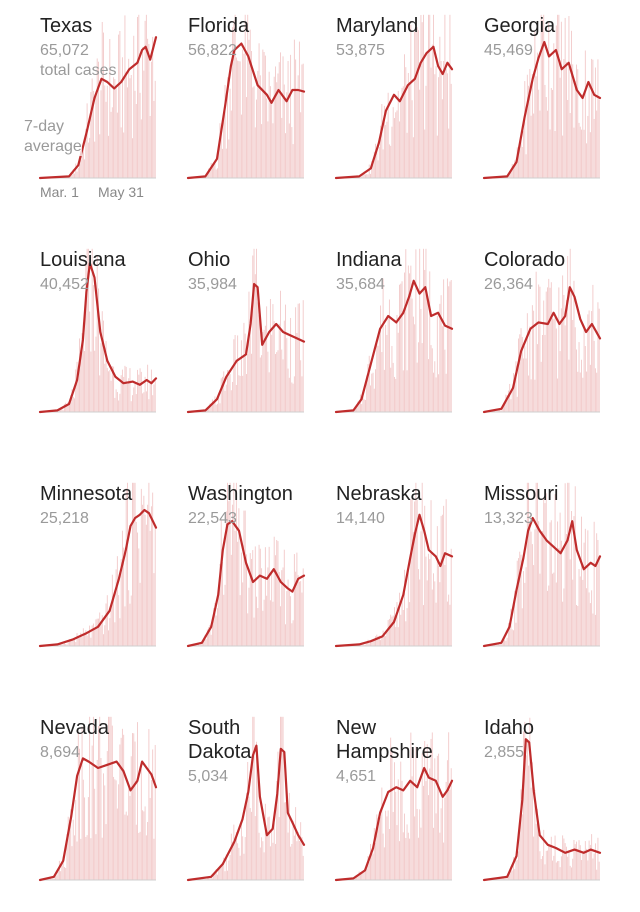 The image size is (640, 912). What do you see at coordinates (360, 519) in the screenshot?
I see `total-cases-value: 14,140` at bounding box center [360, 519].